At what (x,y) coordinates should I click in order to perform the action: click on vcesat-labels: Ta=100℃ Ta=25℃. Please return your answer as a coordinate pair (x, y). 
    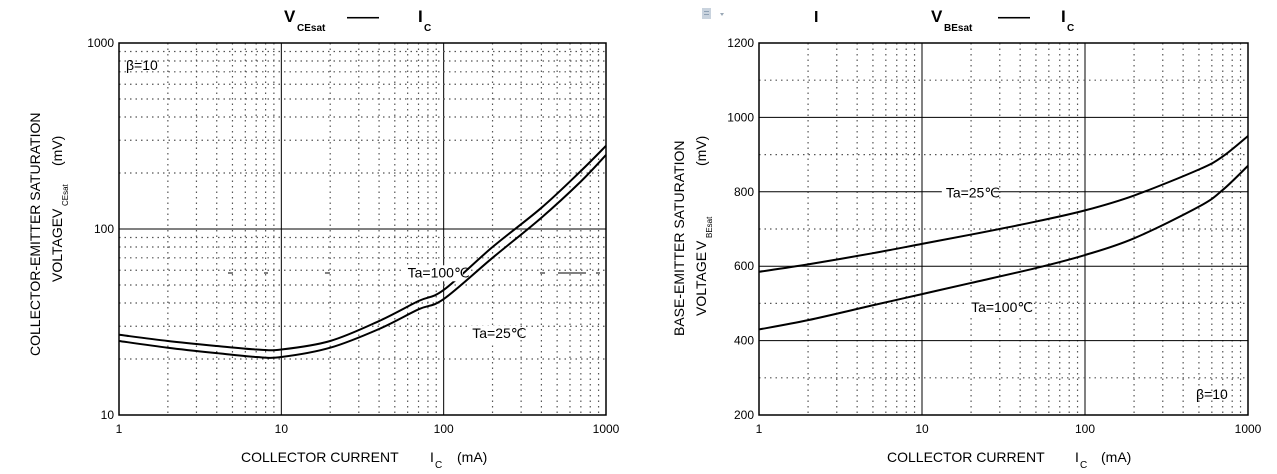
    Looking at the image, I should click on (465, 303).